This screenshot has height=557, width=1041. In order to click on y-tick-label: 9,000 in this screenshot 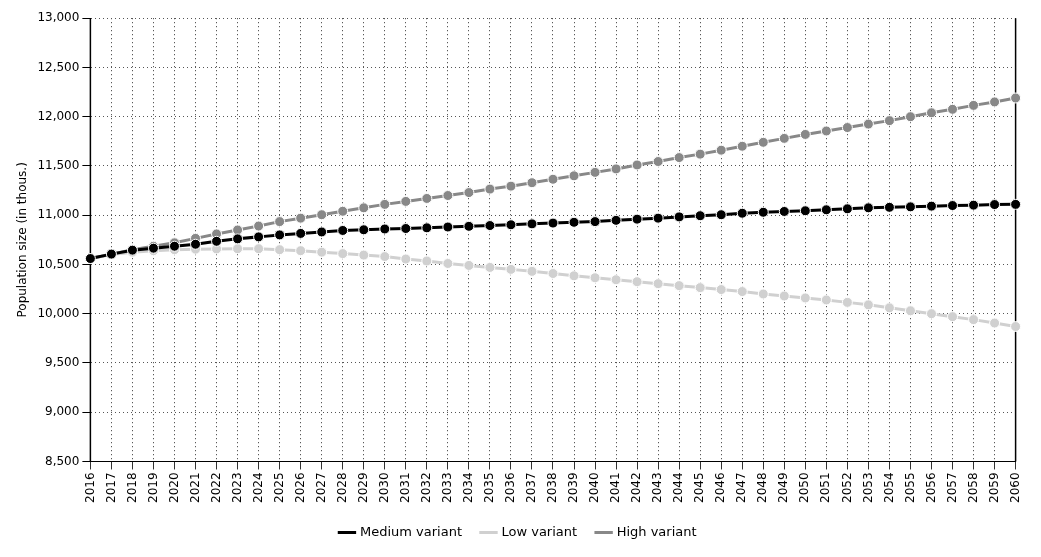, I will do `click(62, 411)`.